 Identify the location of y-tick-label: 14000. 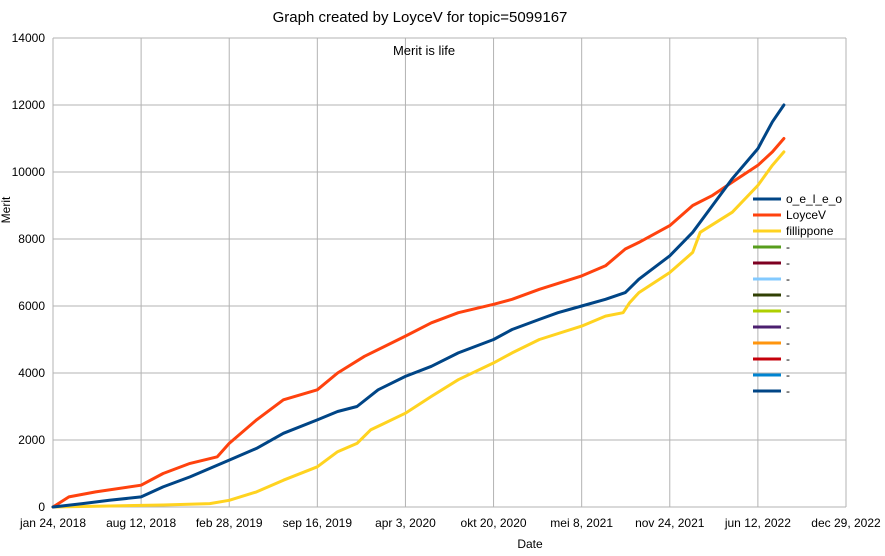
(29, 38).